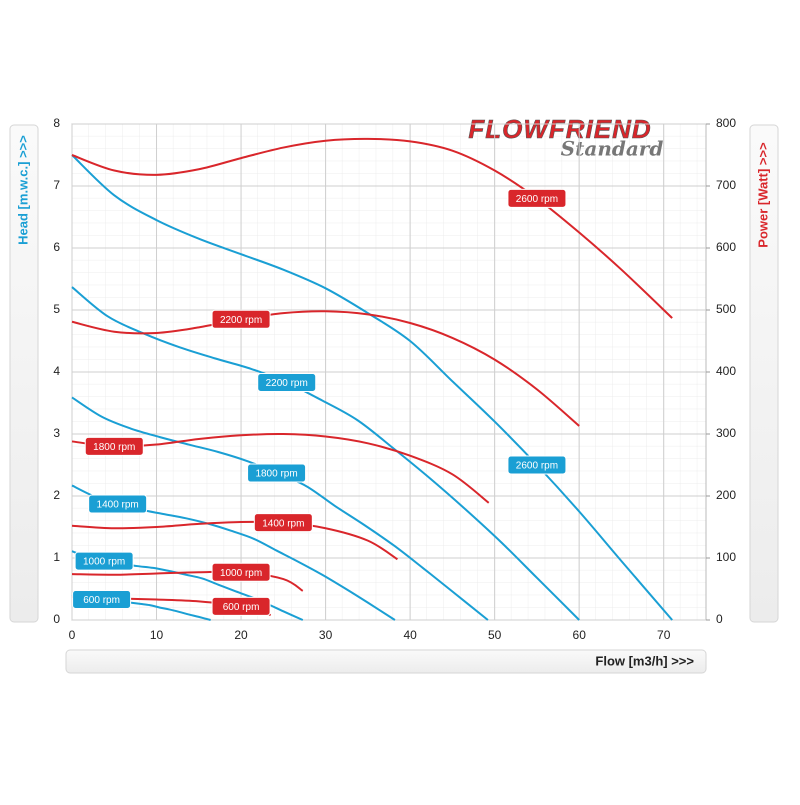  Describe the element at coordinates (726, 247) in the screenshot. I see `y2-tick-label: 600` at that location.